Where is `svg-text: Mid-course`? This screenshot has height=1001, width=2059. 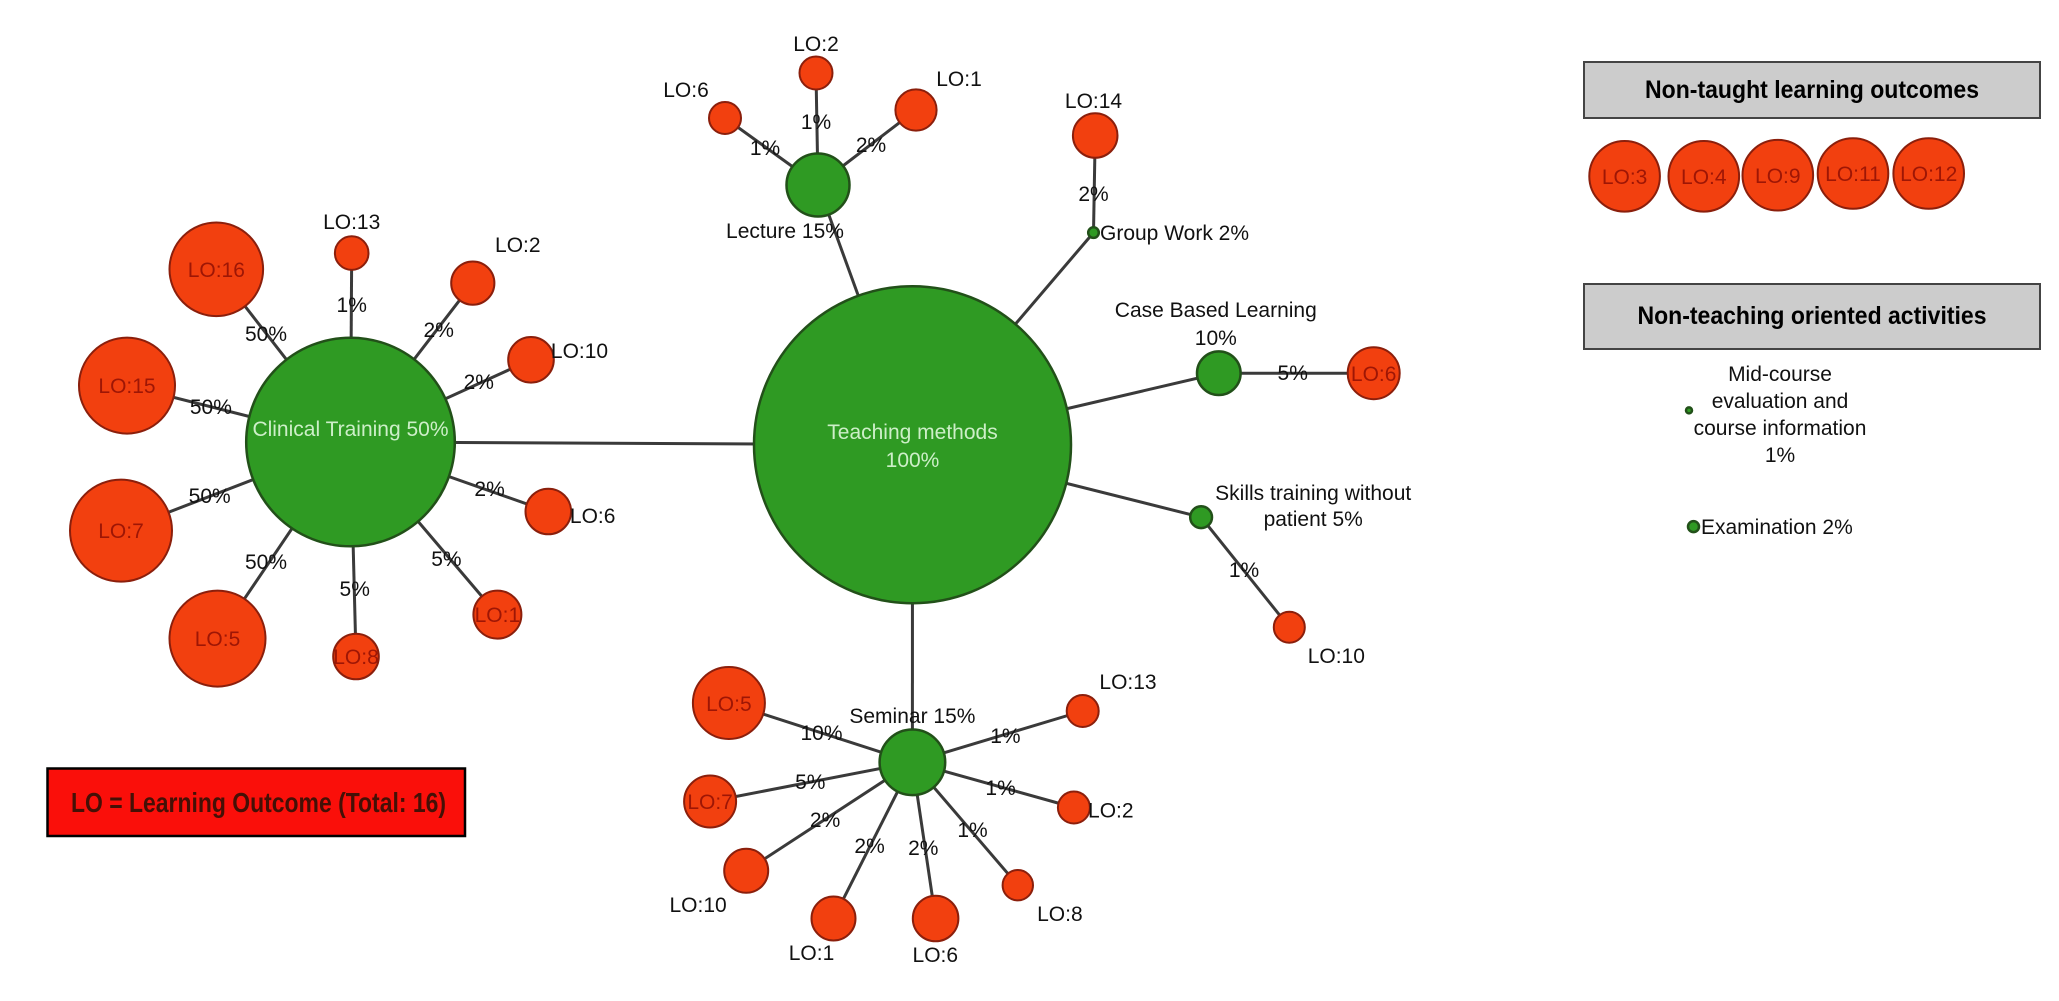 svg-text: Mid-course is located at coordinates (1780, 374).